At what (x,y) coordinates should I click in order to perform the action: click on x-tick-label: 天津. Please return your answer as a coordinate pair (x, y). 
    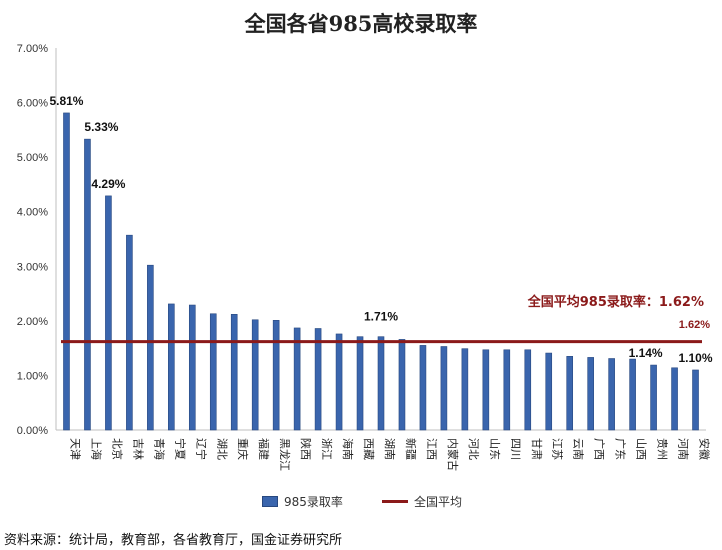
    Looking at the image, I should click on (74, 449).